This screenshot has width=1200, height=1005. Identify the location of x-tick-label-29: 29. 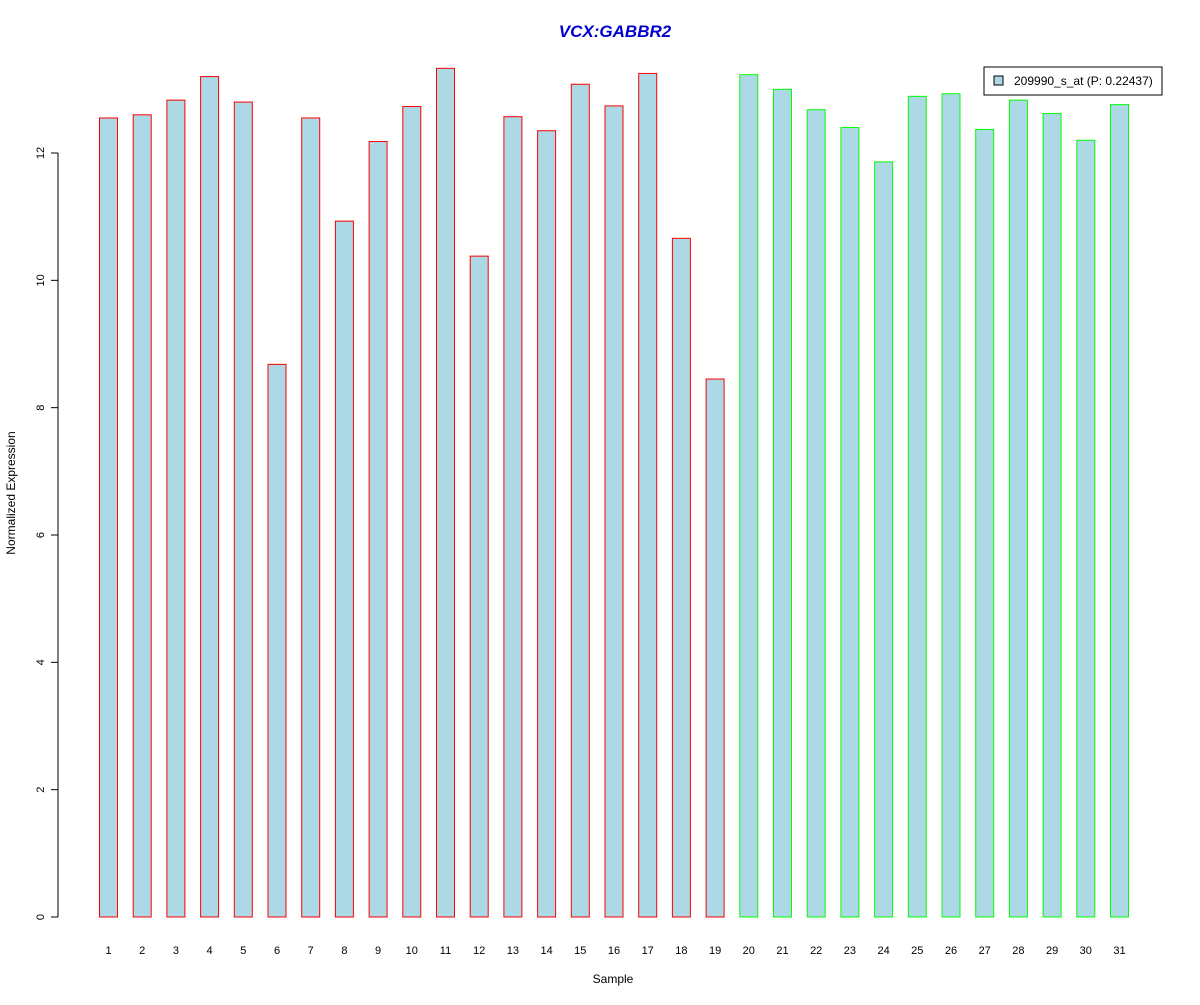
(1052, 951).